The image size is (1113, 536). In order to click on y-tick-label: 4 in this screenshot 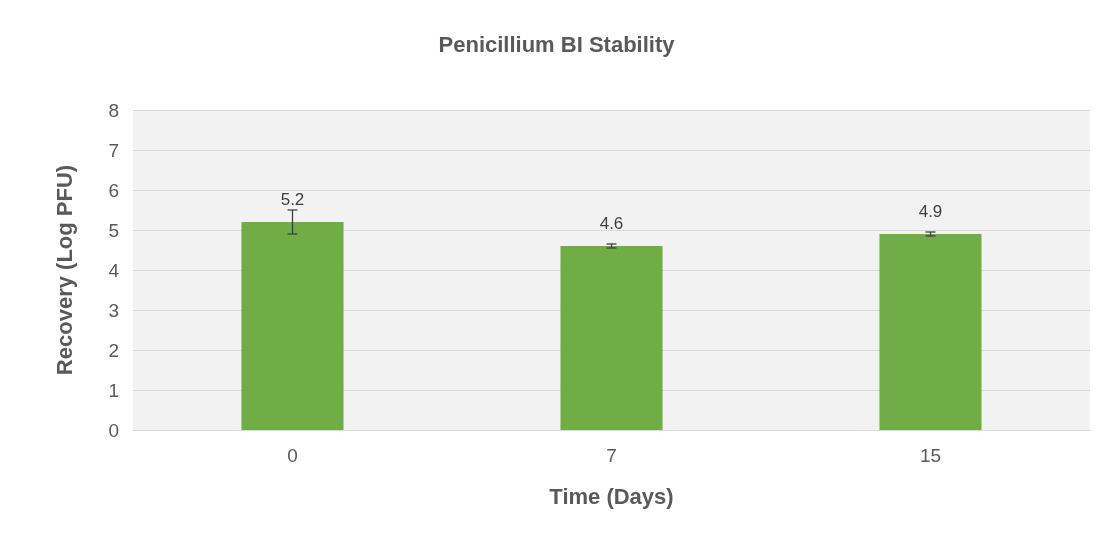, I will do `click(114, 270)`.